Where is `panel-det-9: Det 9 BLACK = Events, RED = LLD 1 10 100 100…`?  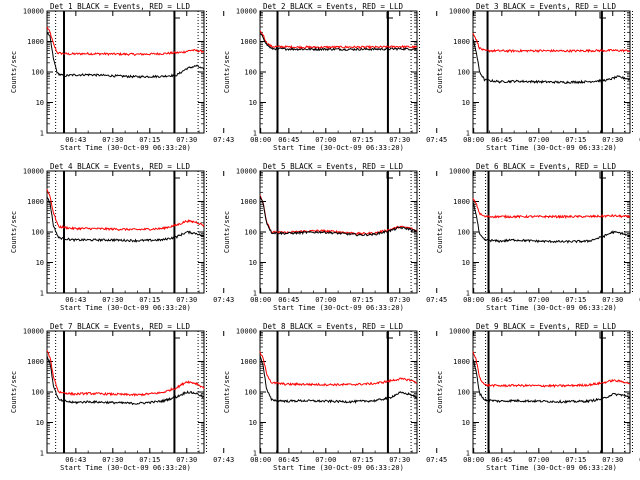
panel-det-9: Det 9 BLACK = Events, RED = LLD 1 10 100 100… is located at coordinates (538, 397).